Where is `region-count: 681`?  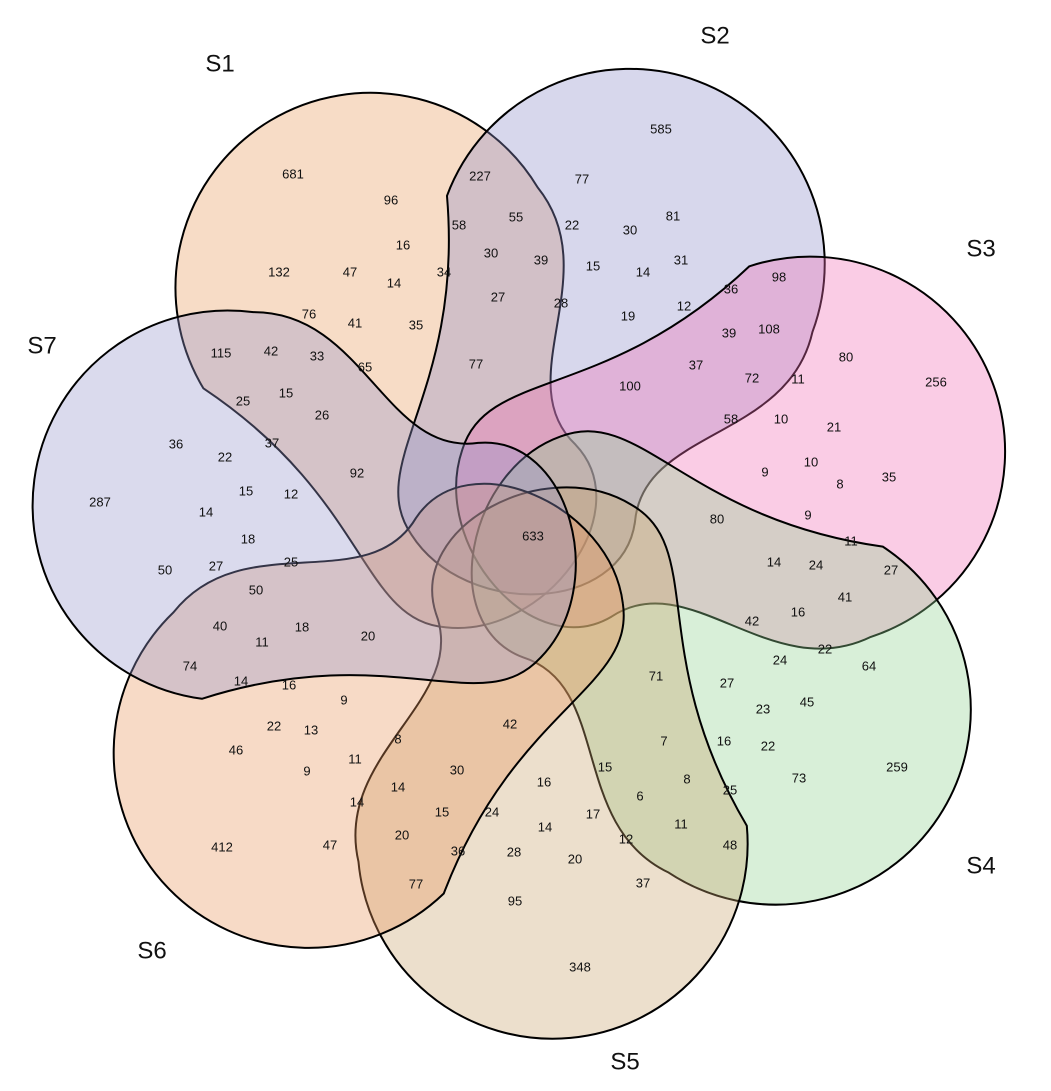 region-count: 681 is located at coordinates (293, 173).